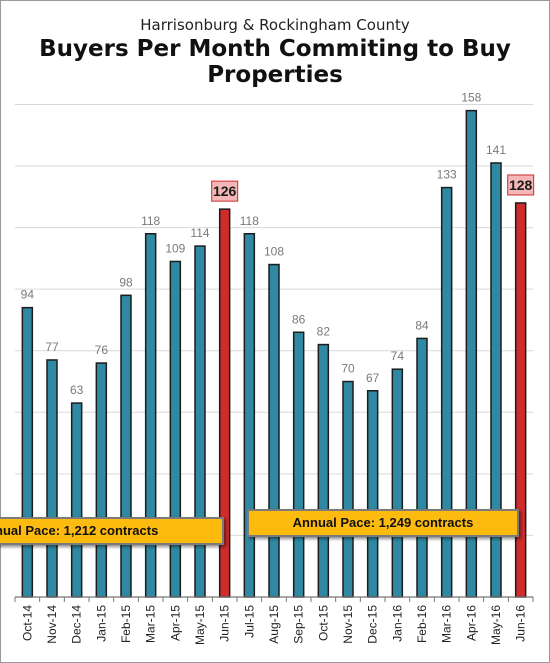 The height and width of the screenshot is (663, 550). Describe the element at coordinates (471, 623) in the screenshot. I see `x-tick-label-apr-16: Apr-16` at that location.